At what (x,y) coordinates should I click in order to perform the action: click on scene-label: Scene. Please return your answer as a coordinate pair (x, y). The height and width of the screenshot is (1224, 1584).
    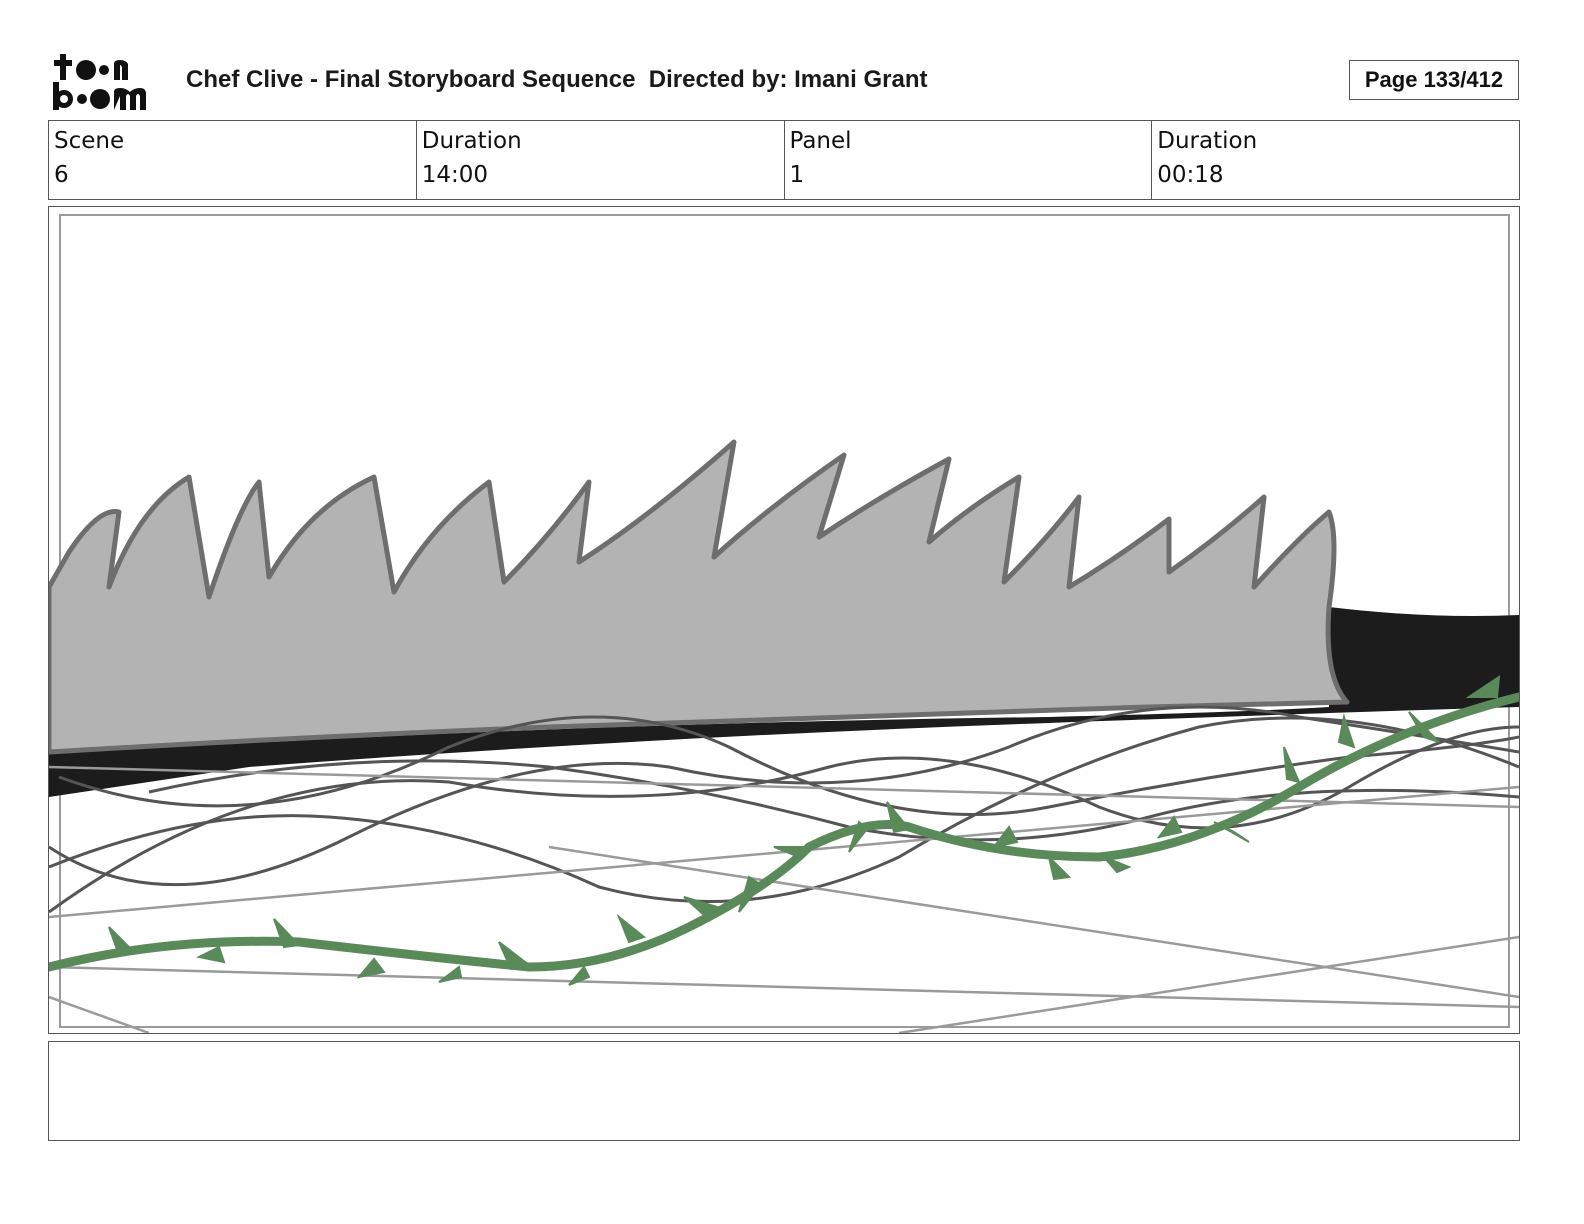
    Looking at the image, I should click on (89, 141).